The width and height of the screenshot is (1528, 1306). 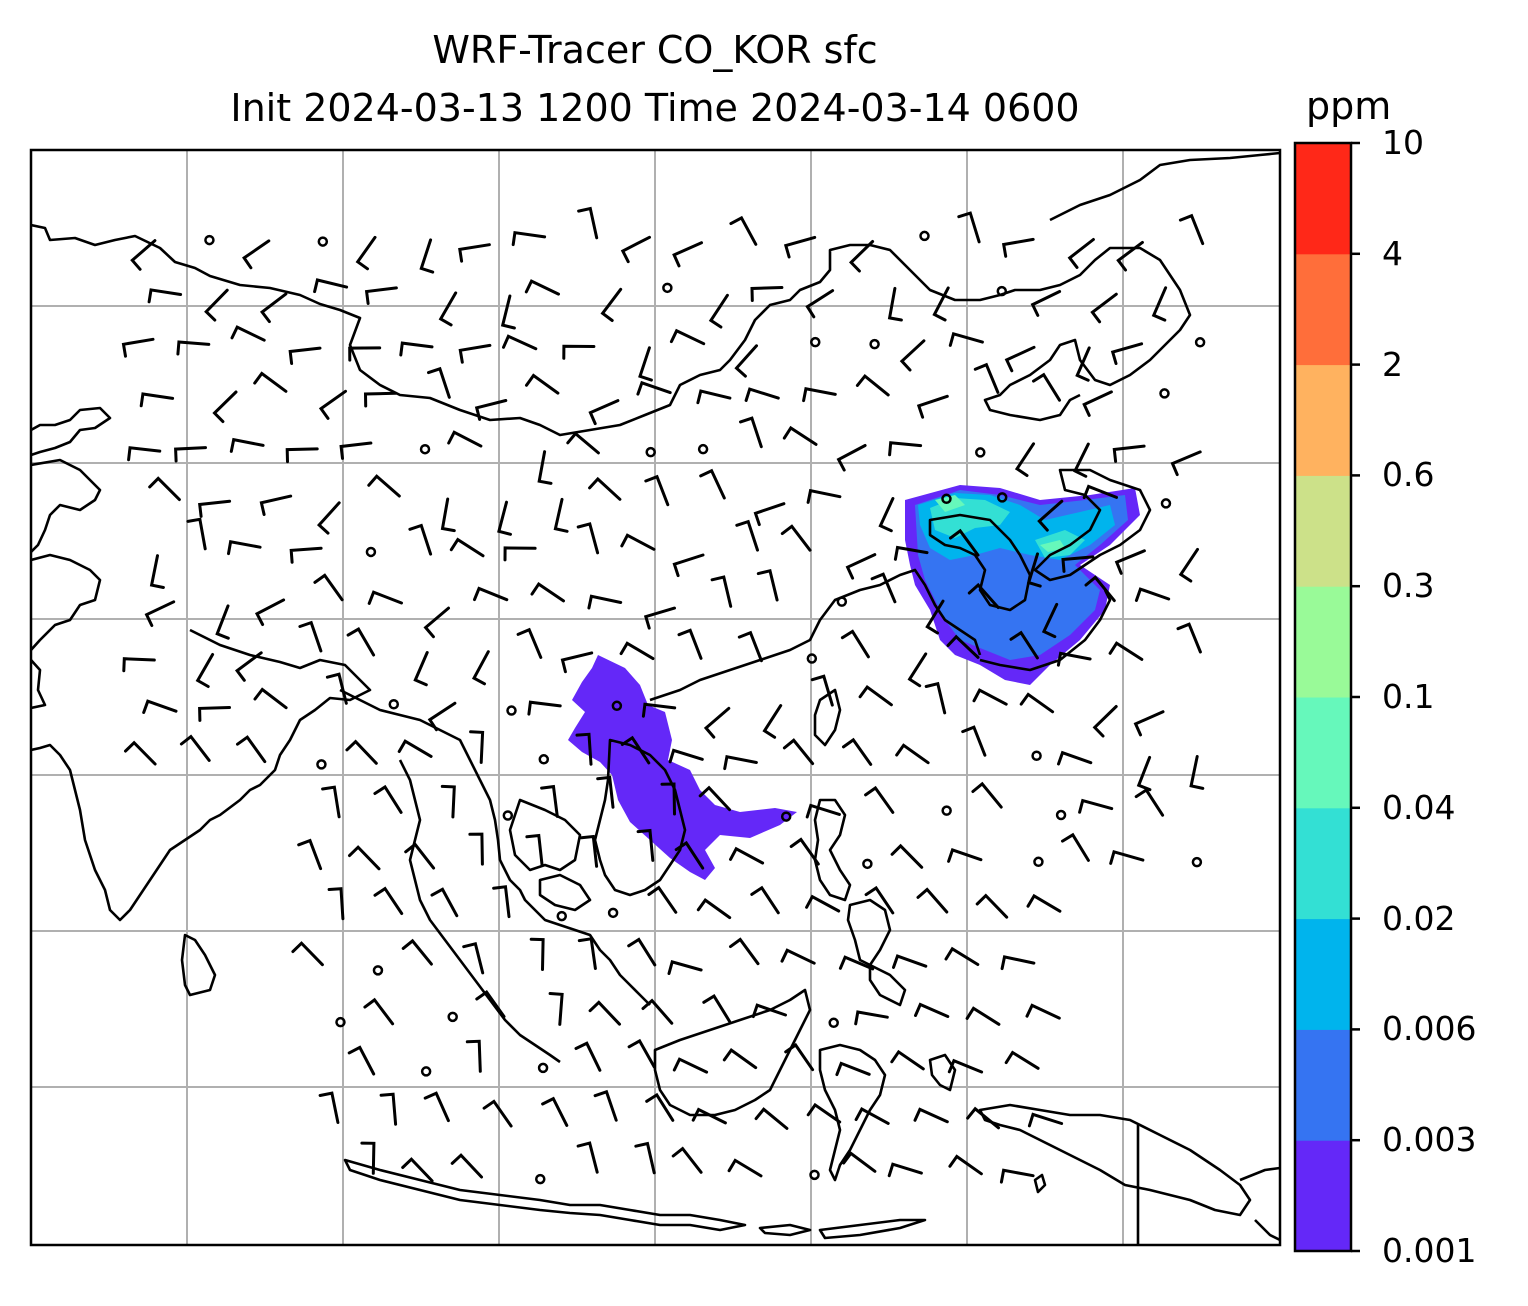 I want to click on tracer-plume-indochina, so click(x=682, y=767).